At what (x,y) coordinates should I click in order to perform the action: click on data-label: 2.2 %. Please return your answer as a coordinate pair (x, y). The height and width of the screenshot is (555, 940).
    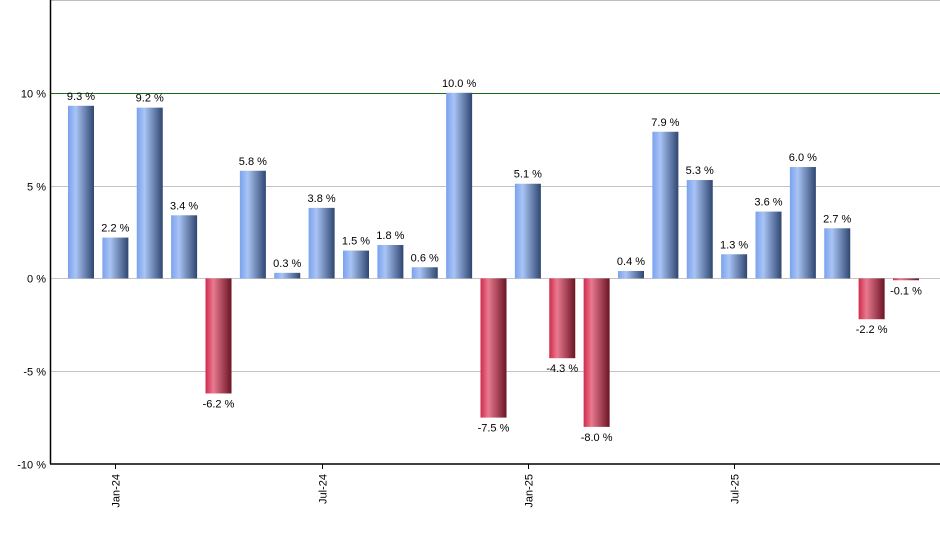
    Looking at the image, I should click on (115, 229).